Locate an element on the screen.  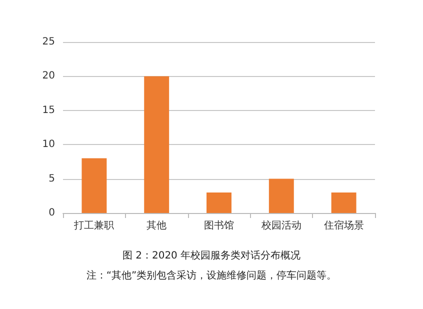
y-tick-label: 5 is located at coordinates (51, 178).